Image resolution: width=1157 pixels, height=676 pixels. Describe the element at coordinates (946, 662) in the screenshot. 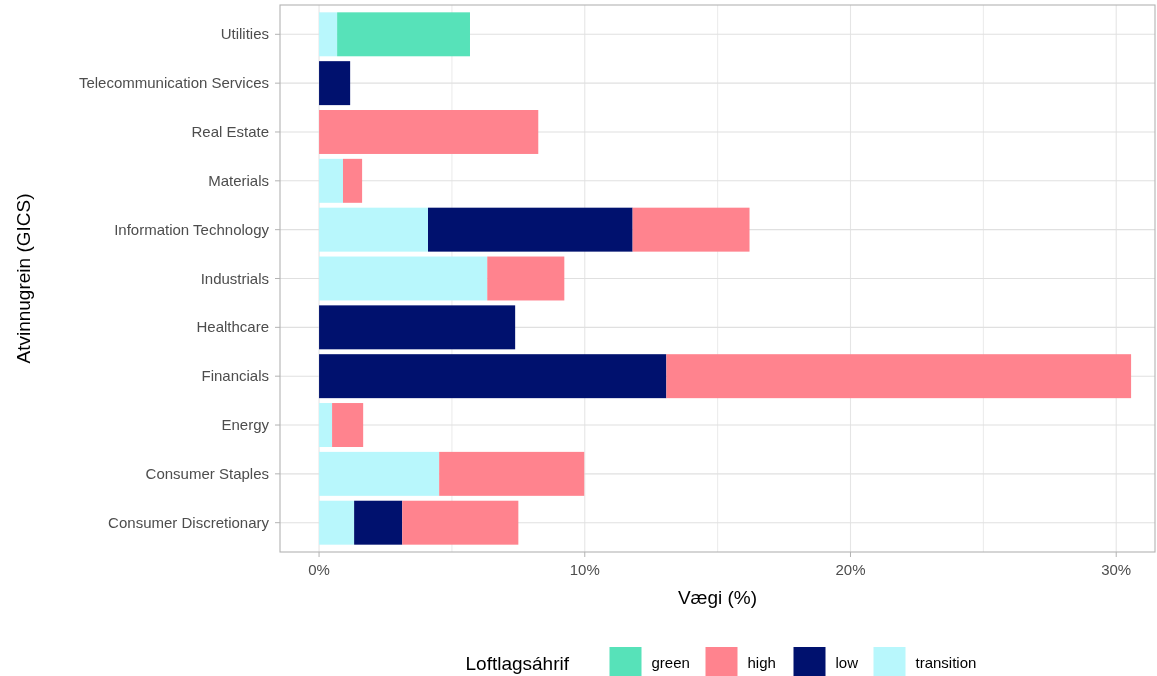

I see `legend-label: transition` at that location.